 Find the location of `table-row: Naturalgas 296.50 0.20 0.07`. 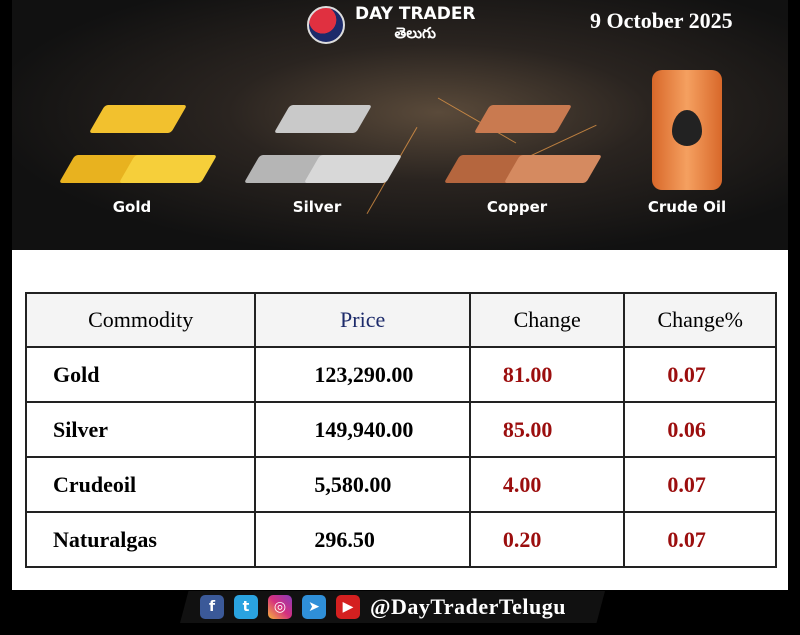

table-row: Naturalgas 296.50 0.20 0.07 is located at coordinates (400, 539).